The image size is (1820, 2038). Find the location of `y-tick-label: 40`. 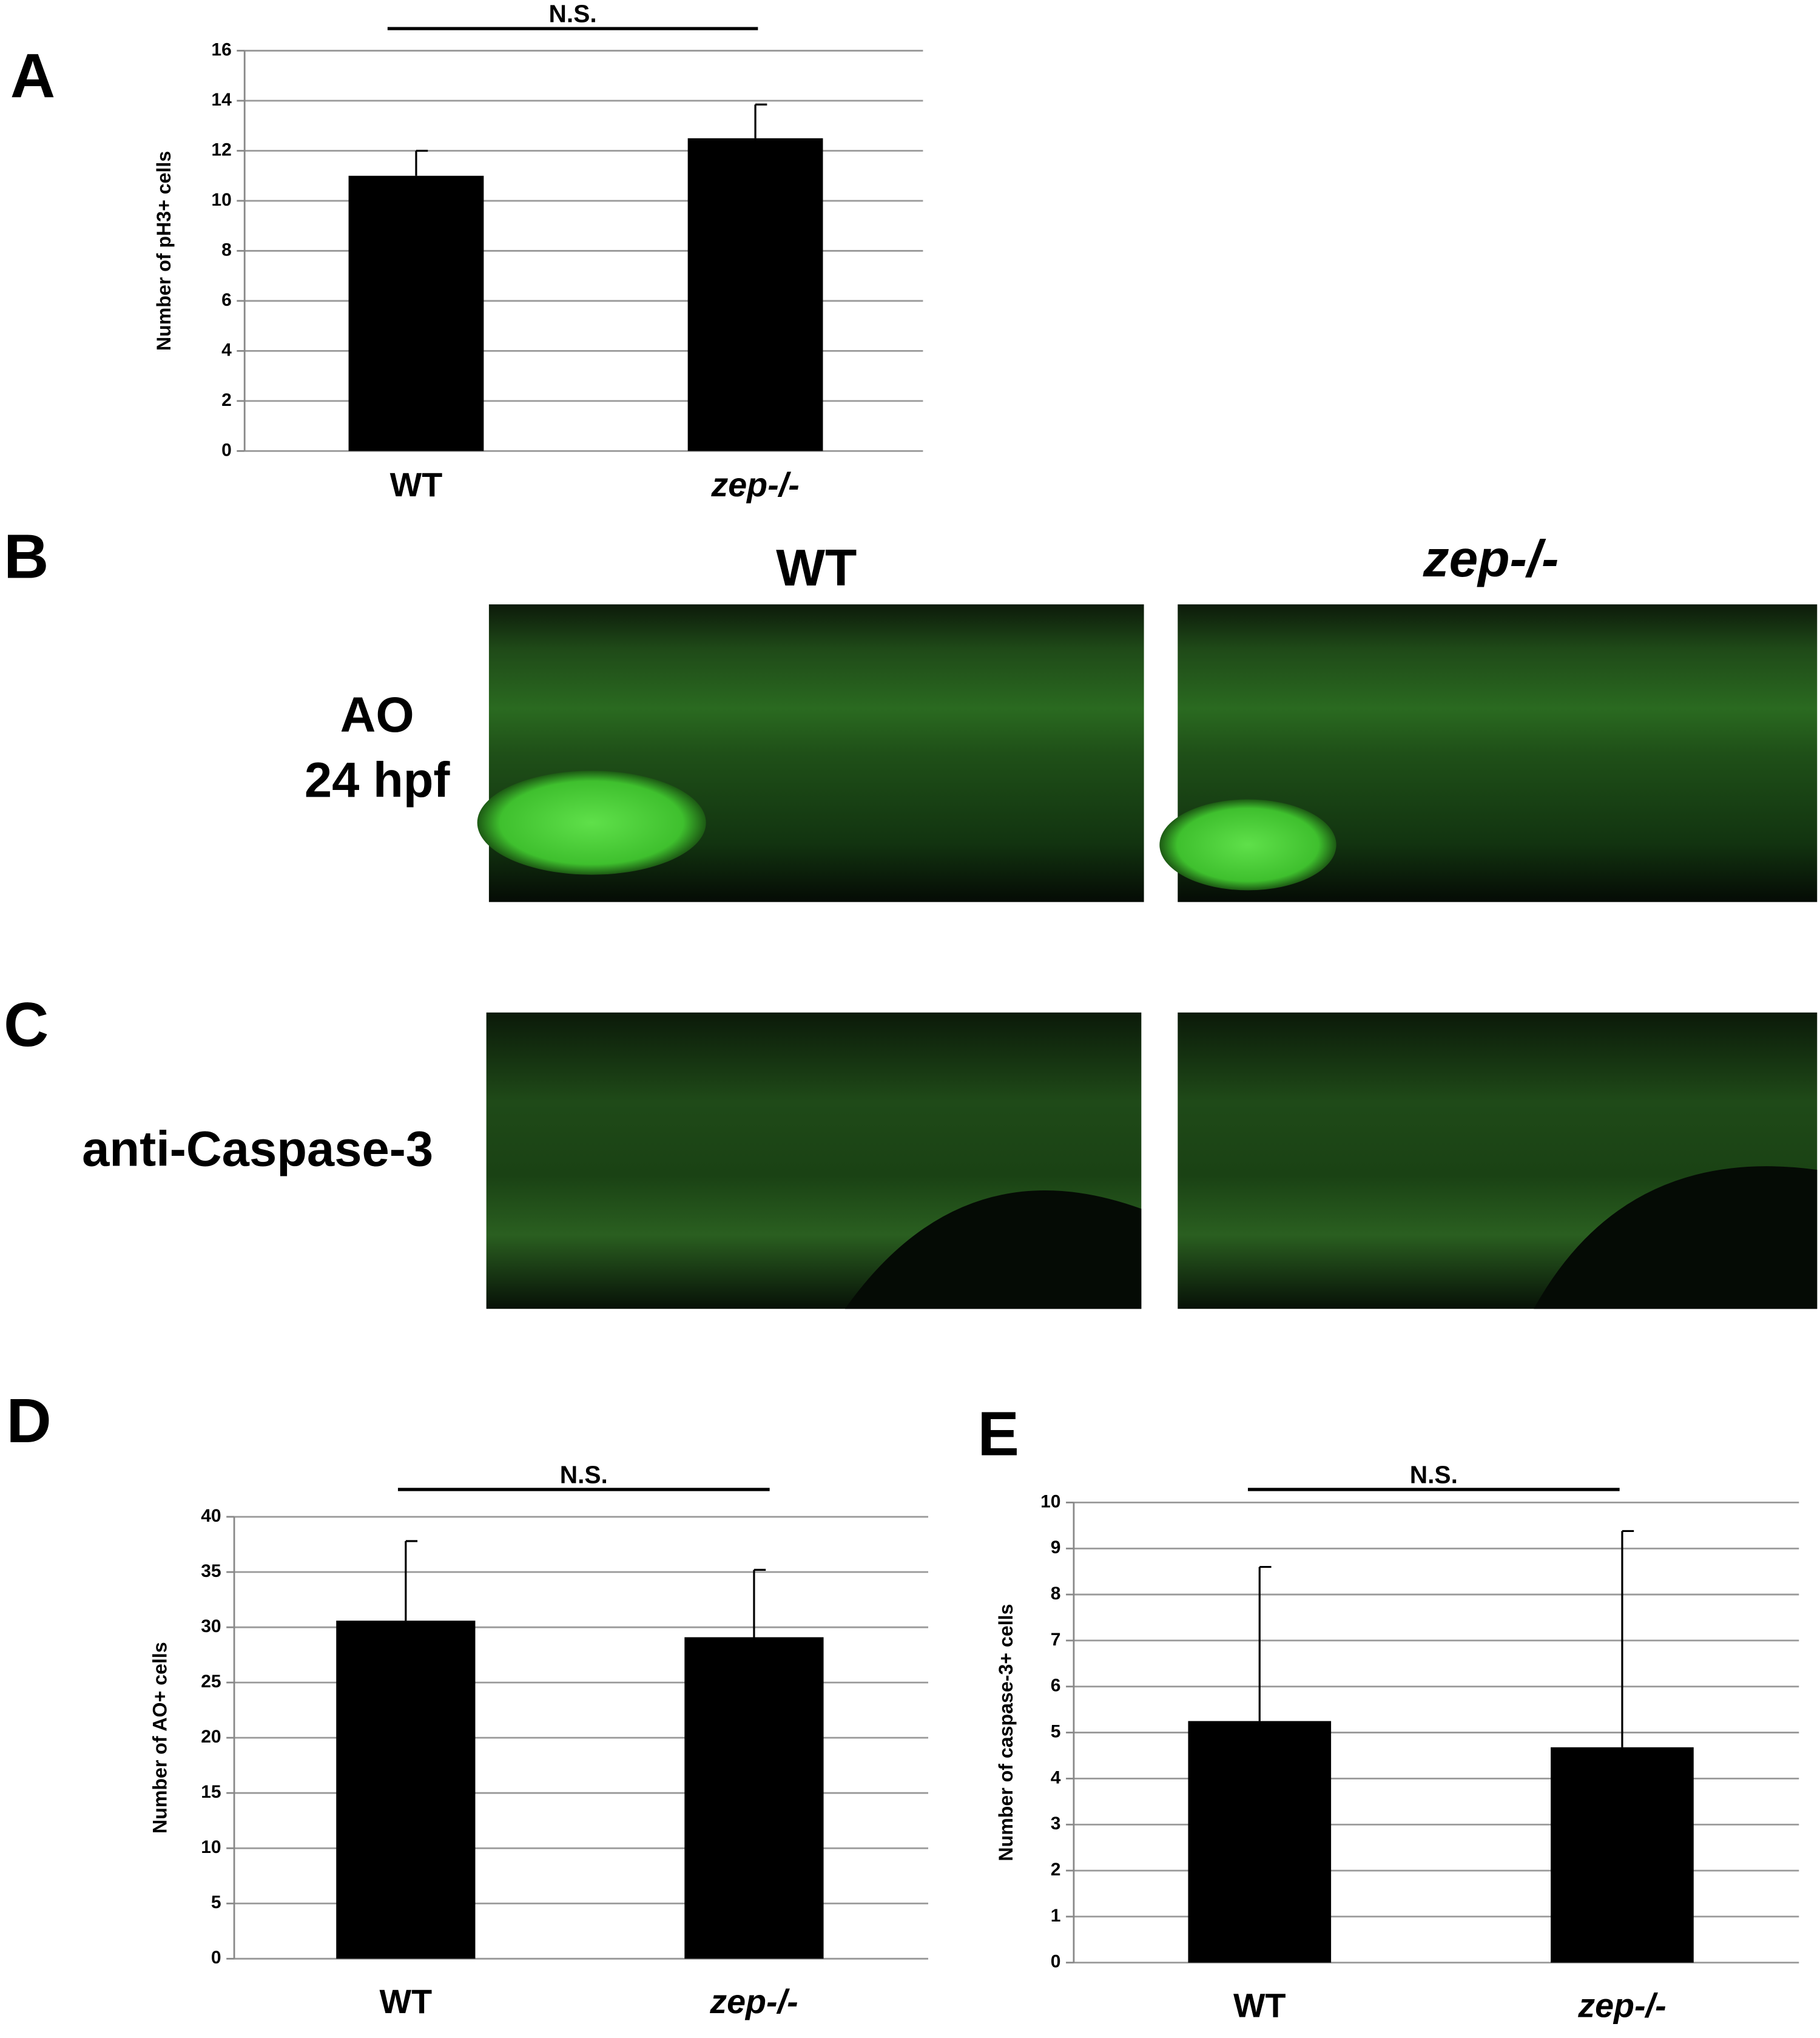

y-tick-label: 40 is located at coordinates (211, 1516).